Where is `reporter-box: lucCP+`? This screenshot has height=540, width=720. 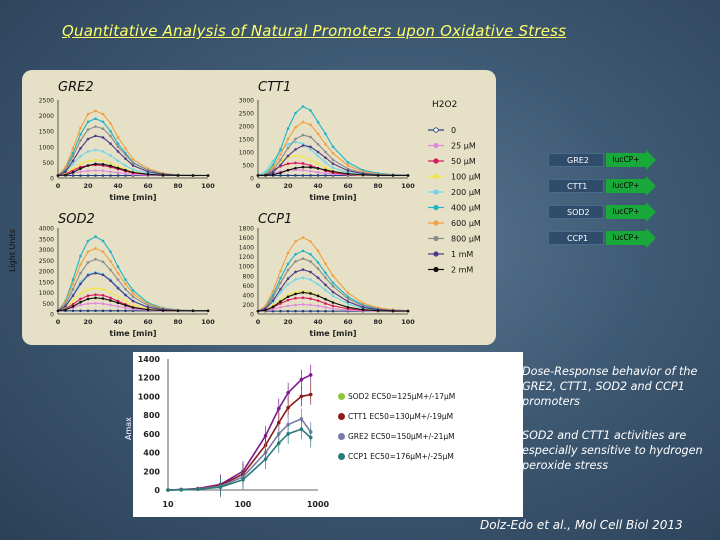 reporter-box: lucCP+ is located at coordinates (626, 238).